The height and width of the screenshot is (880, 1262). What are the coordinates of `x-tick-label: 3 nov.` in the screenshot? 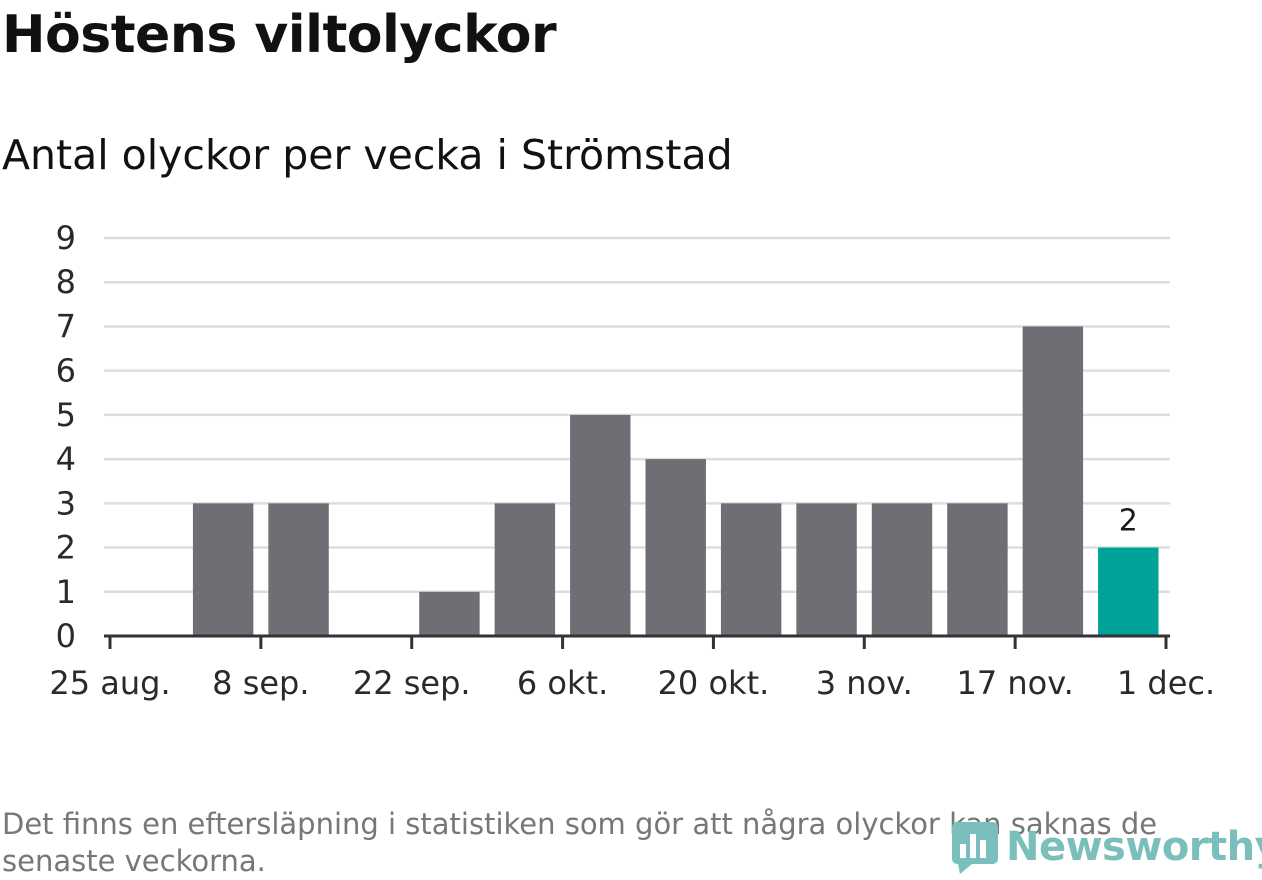 It's located at (864, 683).